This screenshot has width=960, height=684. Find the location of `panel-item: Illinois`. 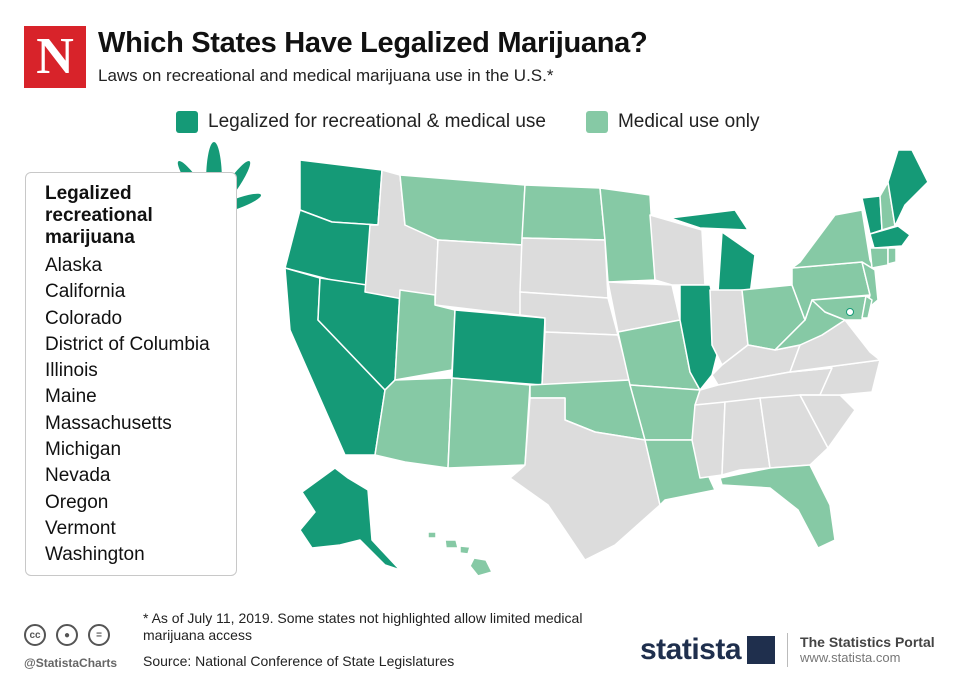

panel-item: Illinois is located at coordinates (71, 371).